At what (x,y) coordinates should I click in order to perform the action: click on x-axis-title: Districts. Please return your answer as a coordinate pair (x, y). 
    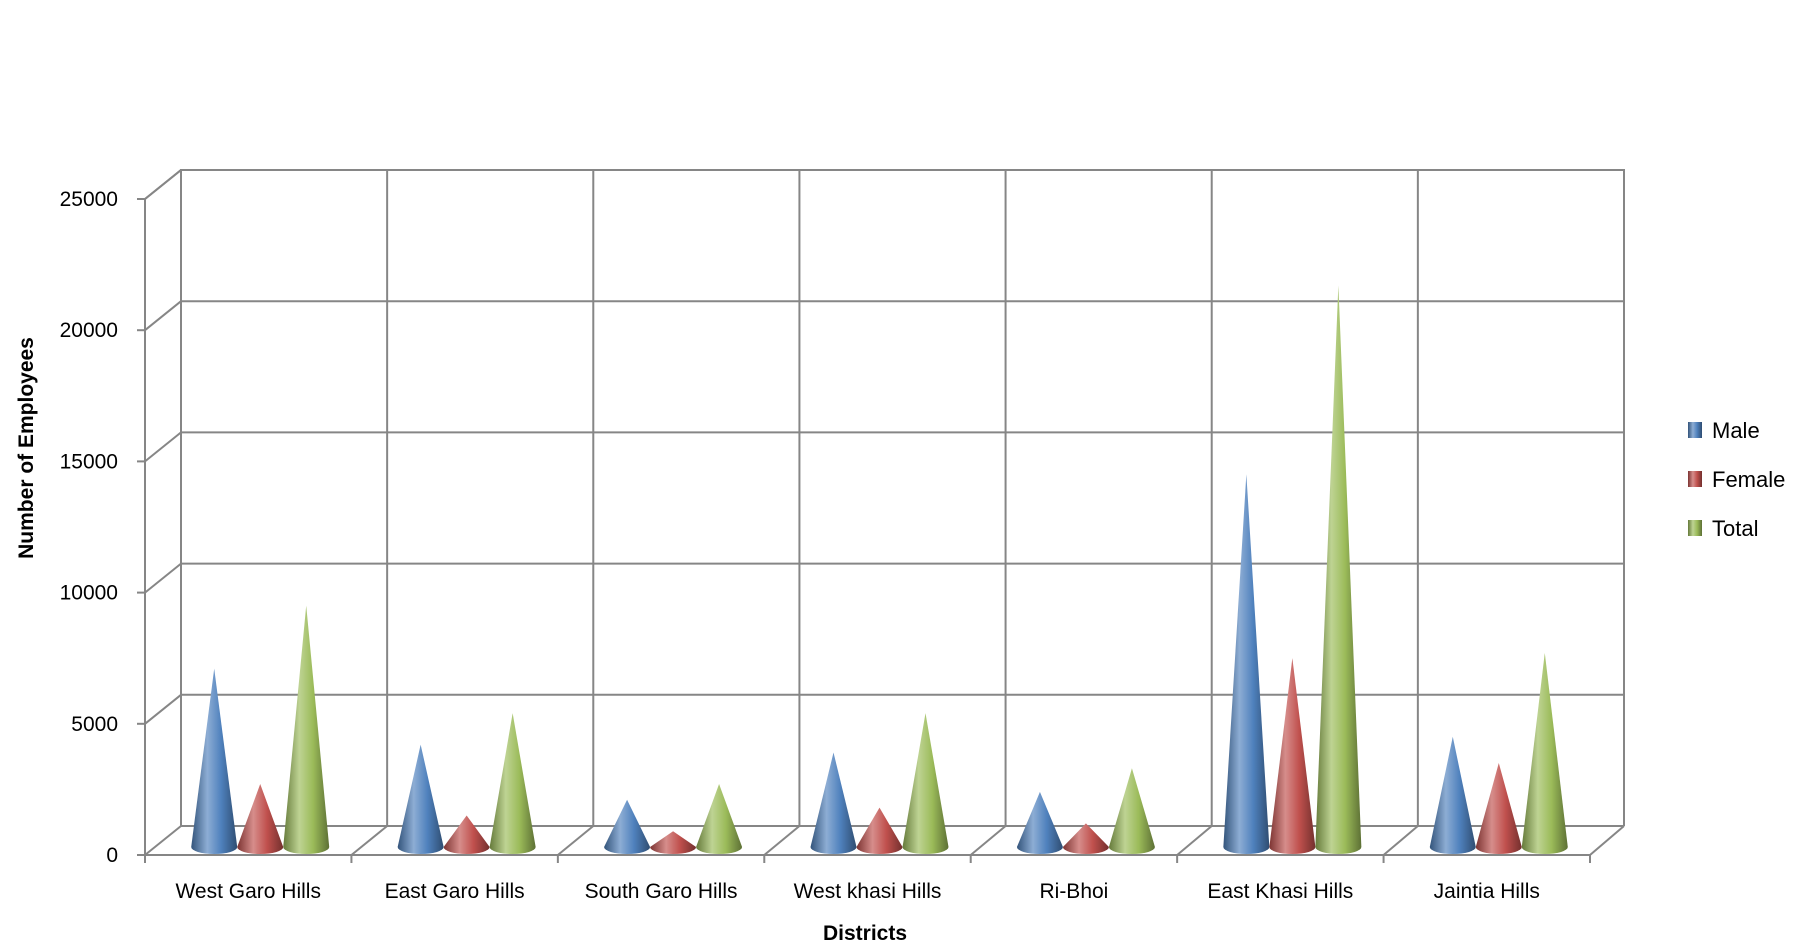
    Looking at the image, I should click on (865, 933).